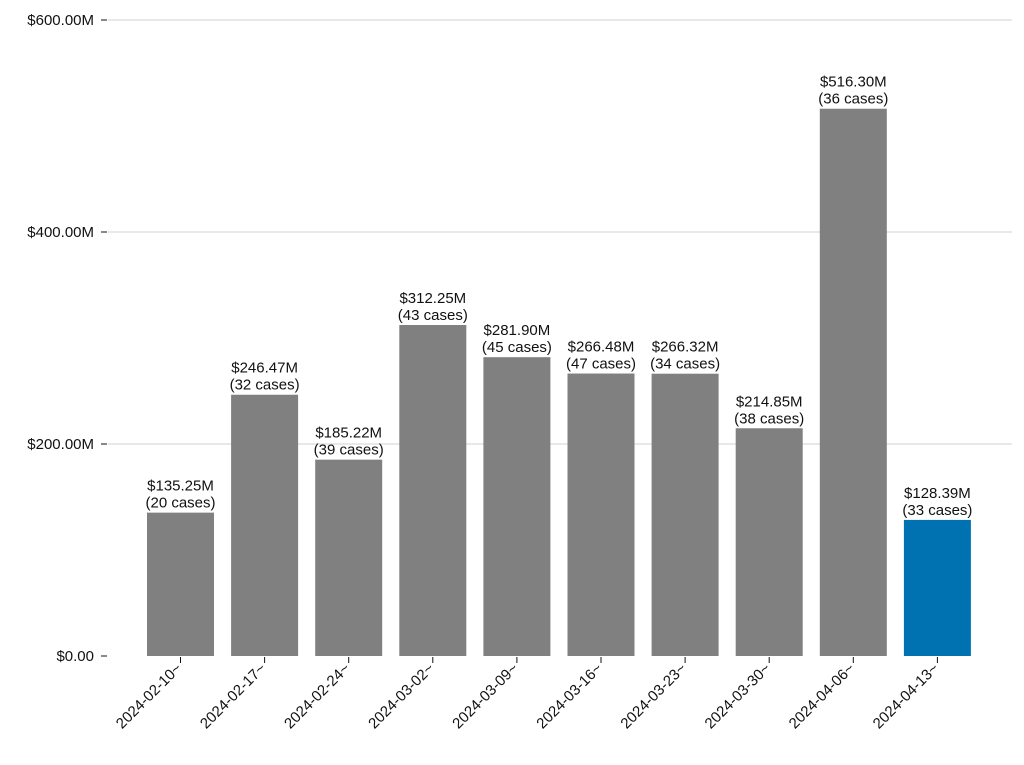  I want to click on value-label: $135.25M, so click(180, 486).